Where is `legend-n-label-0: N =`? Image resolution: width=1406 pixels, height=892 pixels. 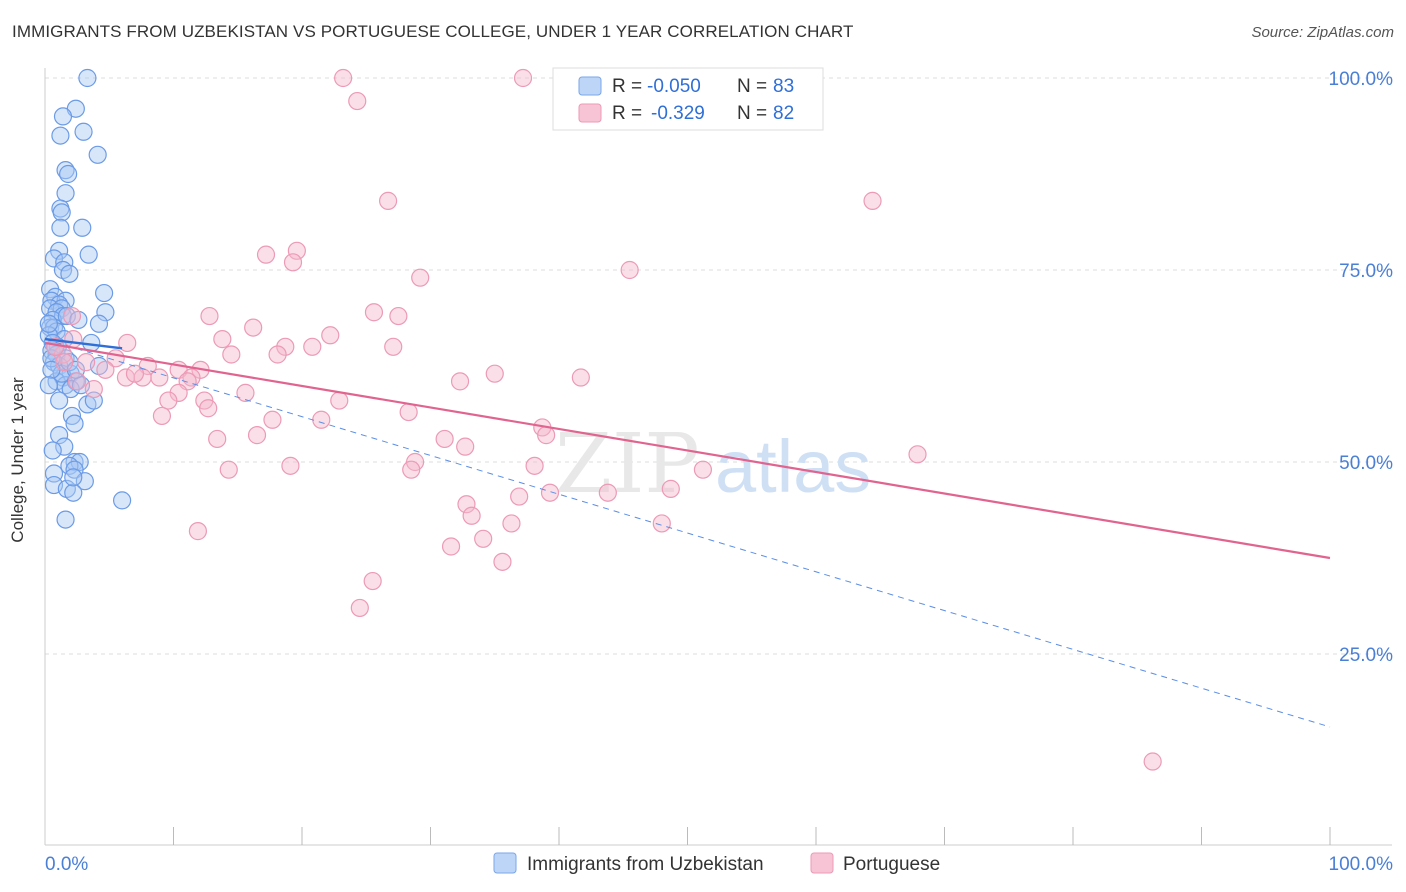
legend-n-label-0: N = is located at coordinates (752, 86).